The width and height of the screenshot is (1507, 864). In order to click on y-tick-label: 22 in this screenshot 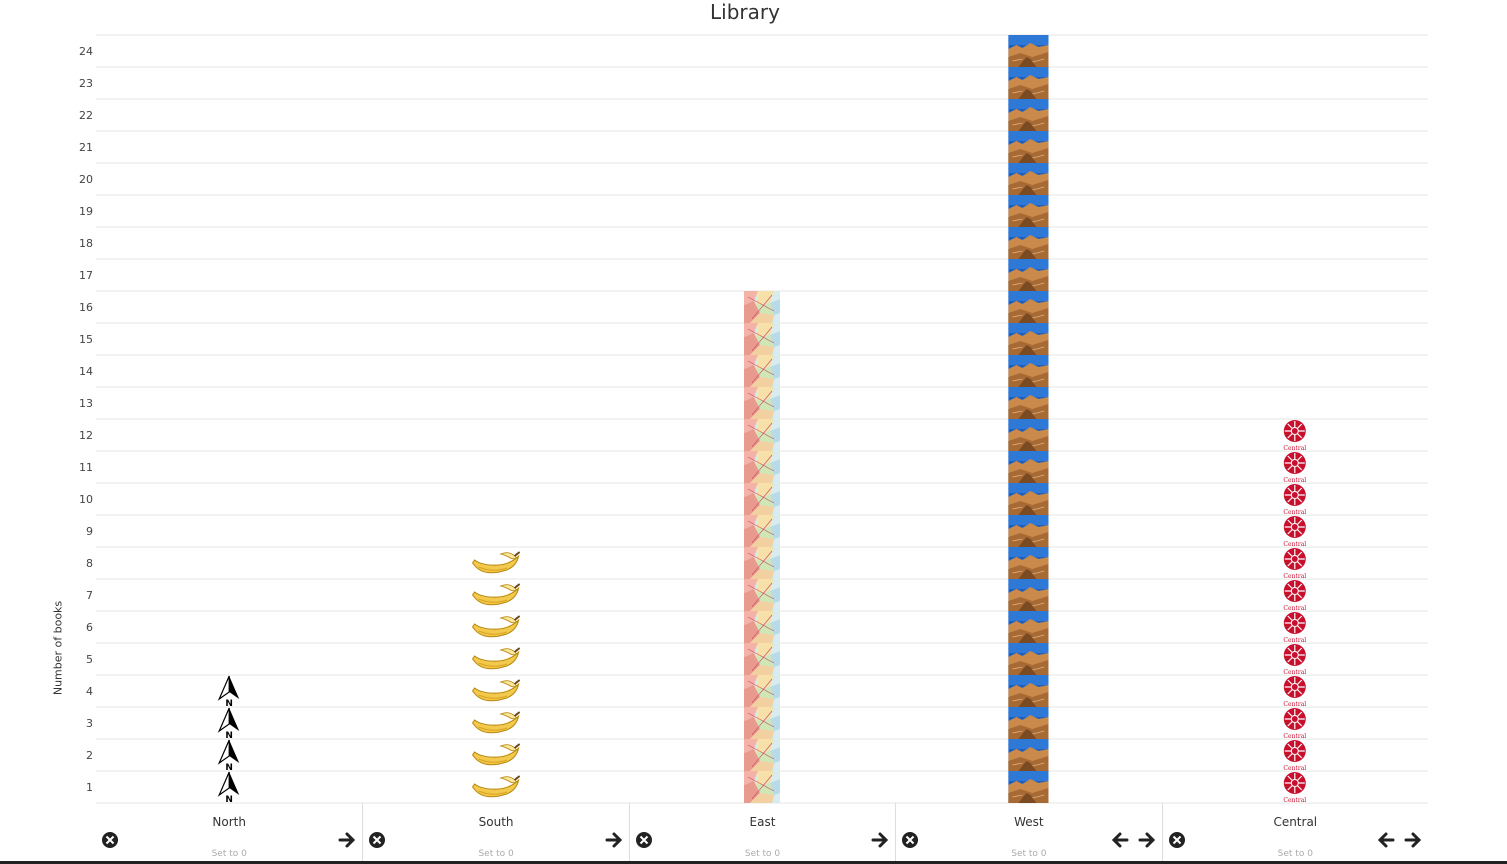, I will do `click(86, 115)`.